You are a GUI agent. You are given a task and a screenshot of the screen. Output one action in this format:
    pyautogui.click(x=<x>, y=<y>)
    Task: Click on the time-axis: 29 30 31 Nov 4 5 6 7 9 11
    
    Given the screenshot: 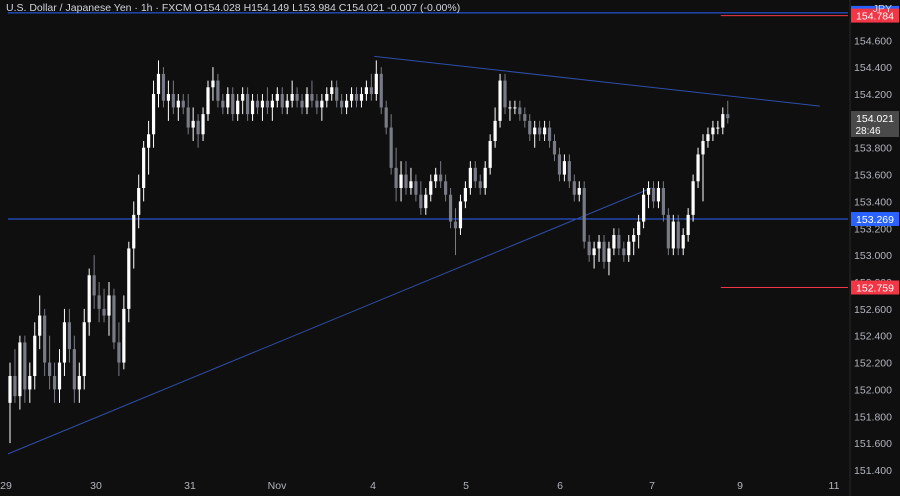 What is the action you would take?
    pyautogui.click(x=419, y=486)
    